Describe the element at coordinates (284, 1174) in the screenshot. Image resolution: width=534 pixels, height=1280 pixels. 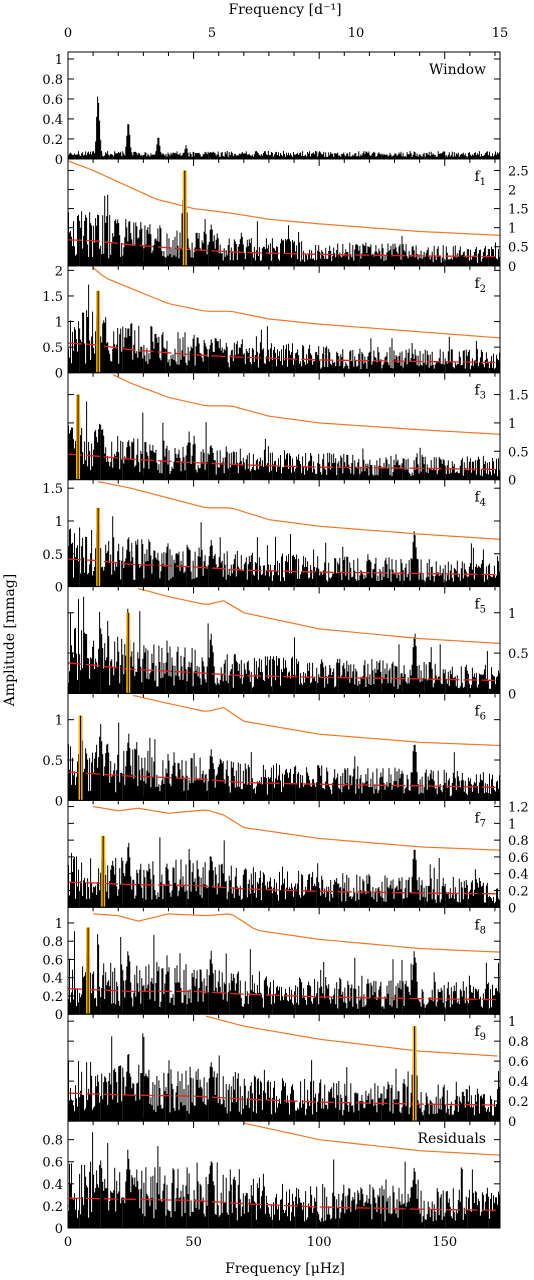
I see `panel-frame` at that location.